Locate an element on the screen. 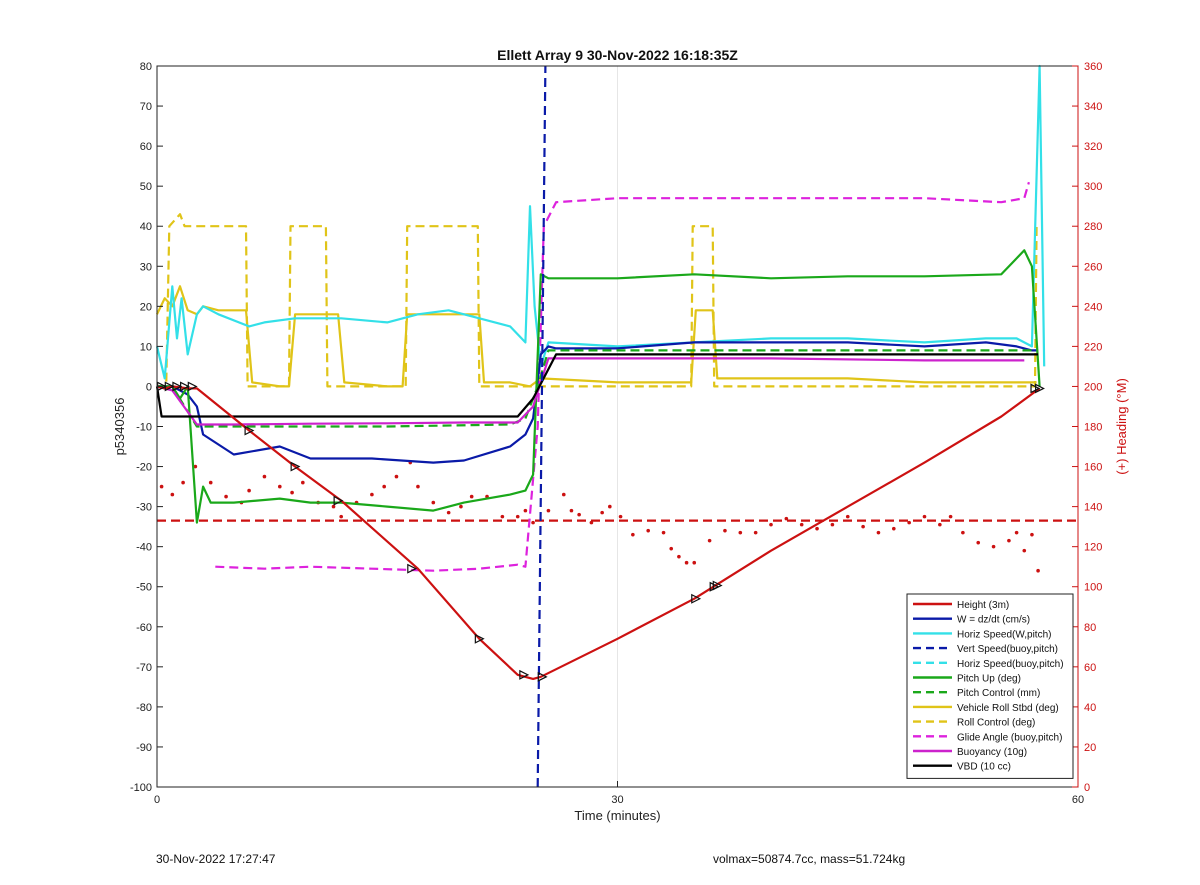 The height and width of the screenshot is (885, 1200). y-right-tick-label: 140 is located at coordinates (1093, 508).